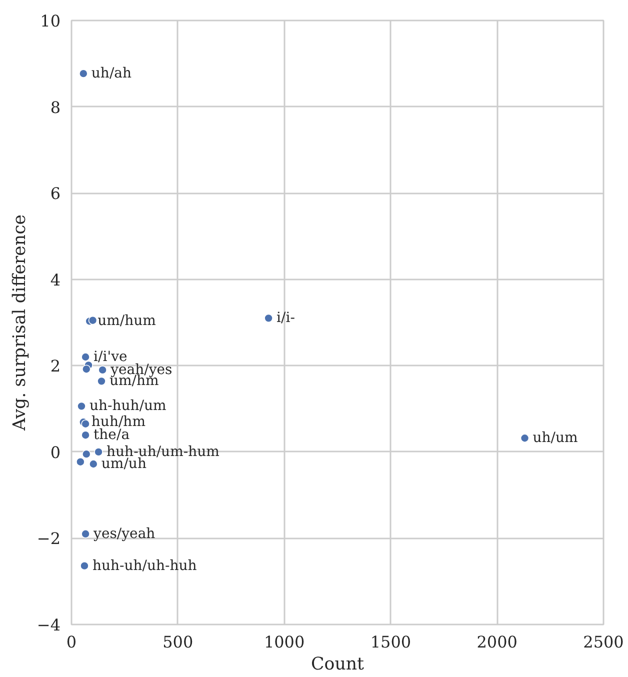  I want to click on y-axis-title: Avg. surprisal difference, so click(20, 323).